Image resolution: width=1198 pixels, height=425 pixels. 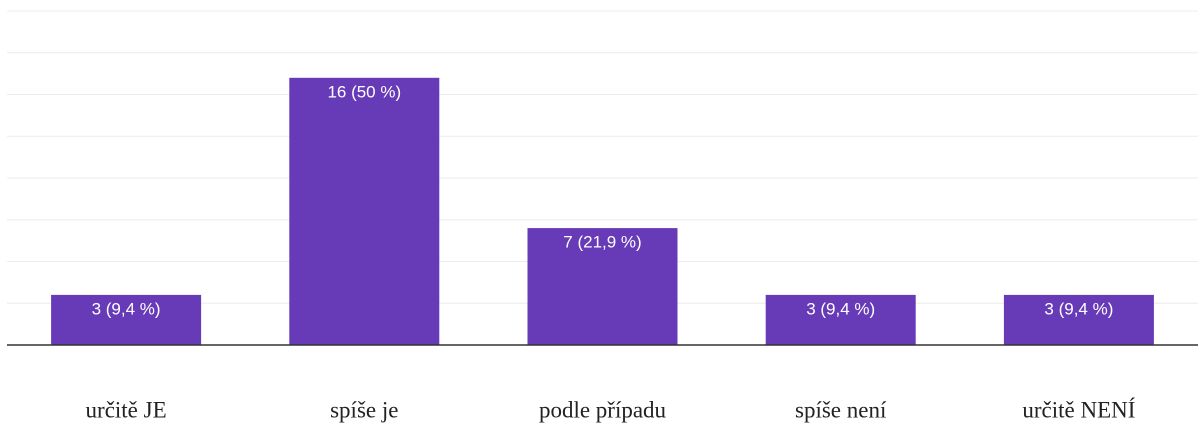 What do you see at coordinates (841, 409) in the screenshot?
I see `x-tick-label: spíše není` at bounding box center [841, 409].